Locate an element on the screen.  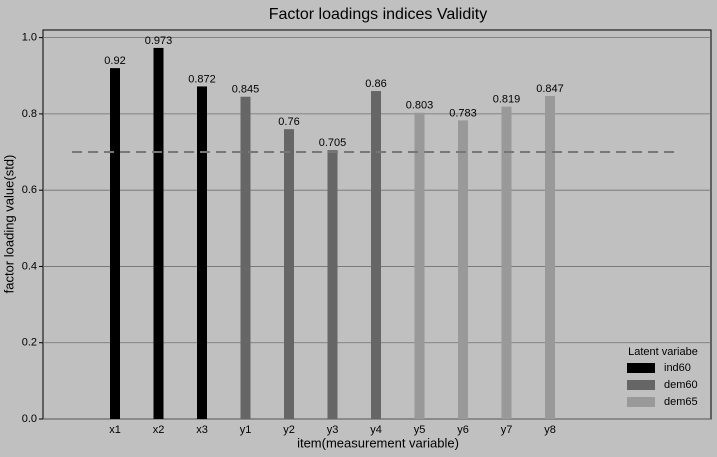
y-tick-label: 0.2 is located at coordinates (29, 343).